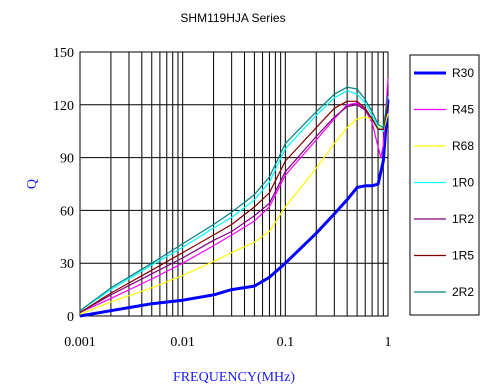 Image resolution: width=481 pixels, height=387 pixels. Describe the element at coordinates (234, 377) in the screenshot. I see `x-axis-label: FREQUENCY(MHz)` at that location.